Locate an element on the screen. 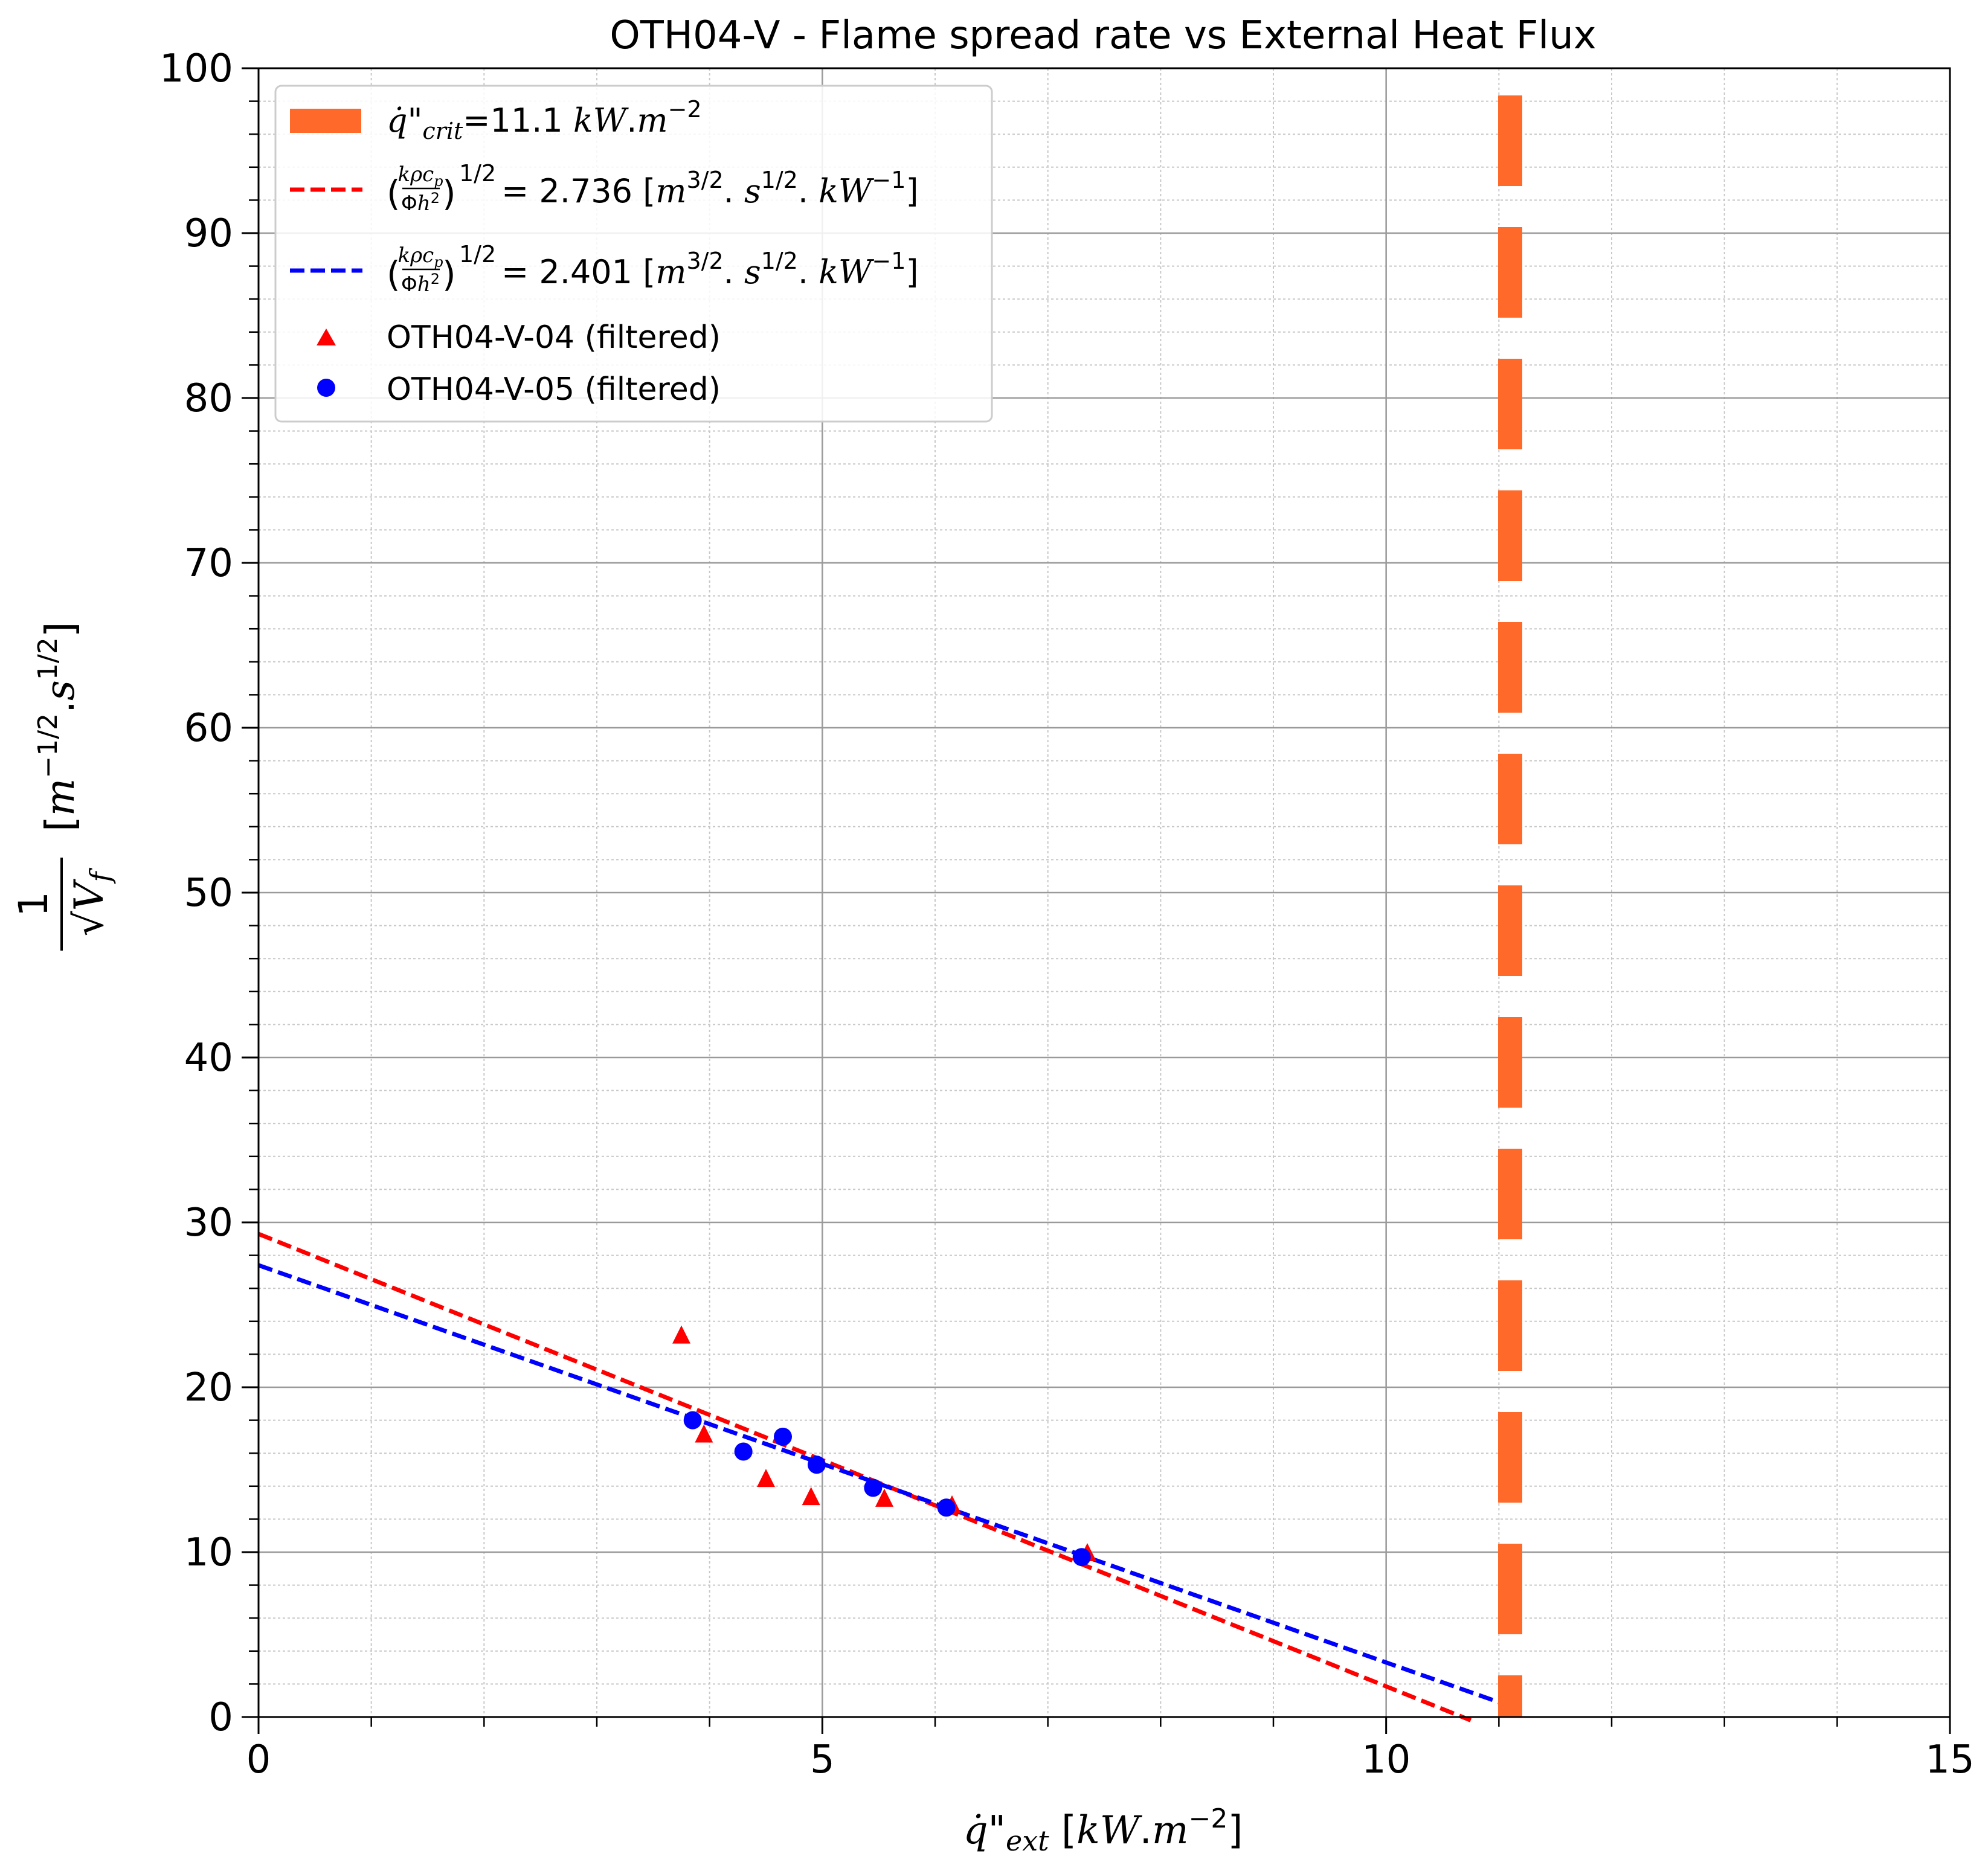  legend-critical-swatch is located at coordinates (325, 121).